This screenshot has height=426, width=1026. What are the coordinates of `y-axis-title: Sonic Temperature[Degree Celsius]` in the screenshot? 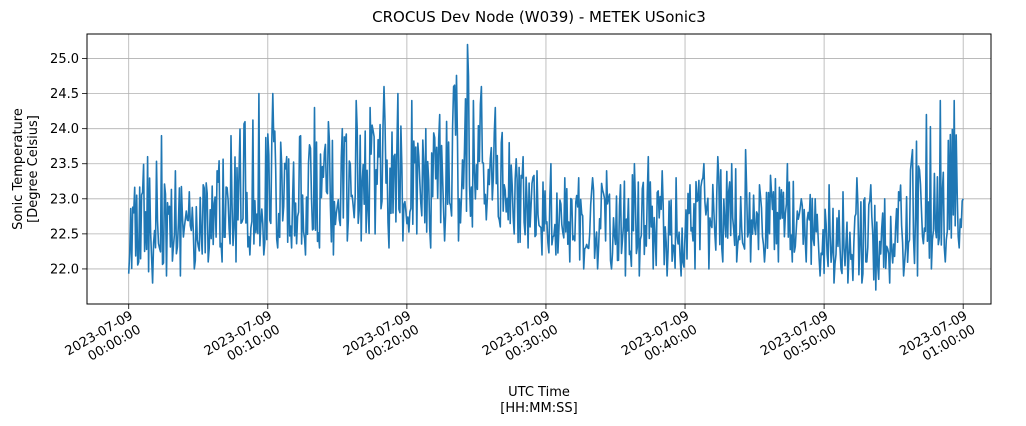 It's located at (26, 169).